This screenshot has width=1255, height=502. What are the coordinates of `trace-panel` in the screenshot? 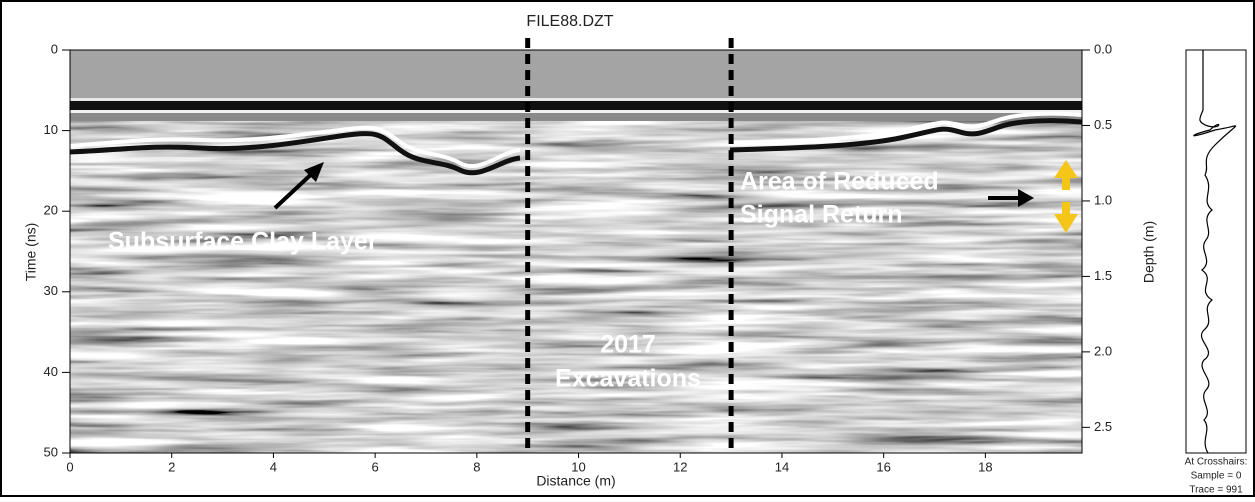 It's located at (1216, 251).